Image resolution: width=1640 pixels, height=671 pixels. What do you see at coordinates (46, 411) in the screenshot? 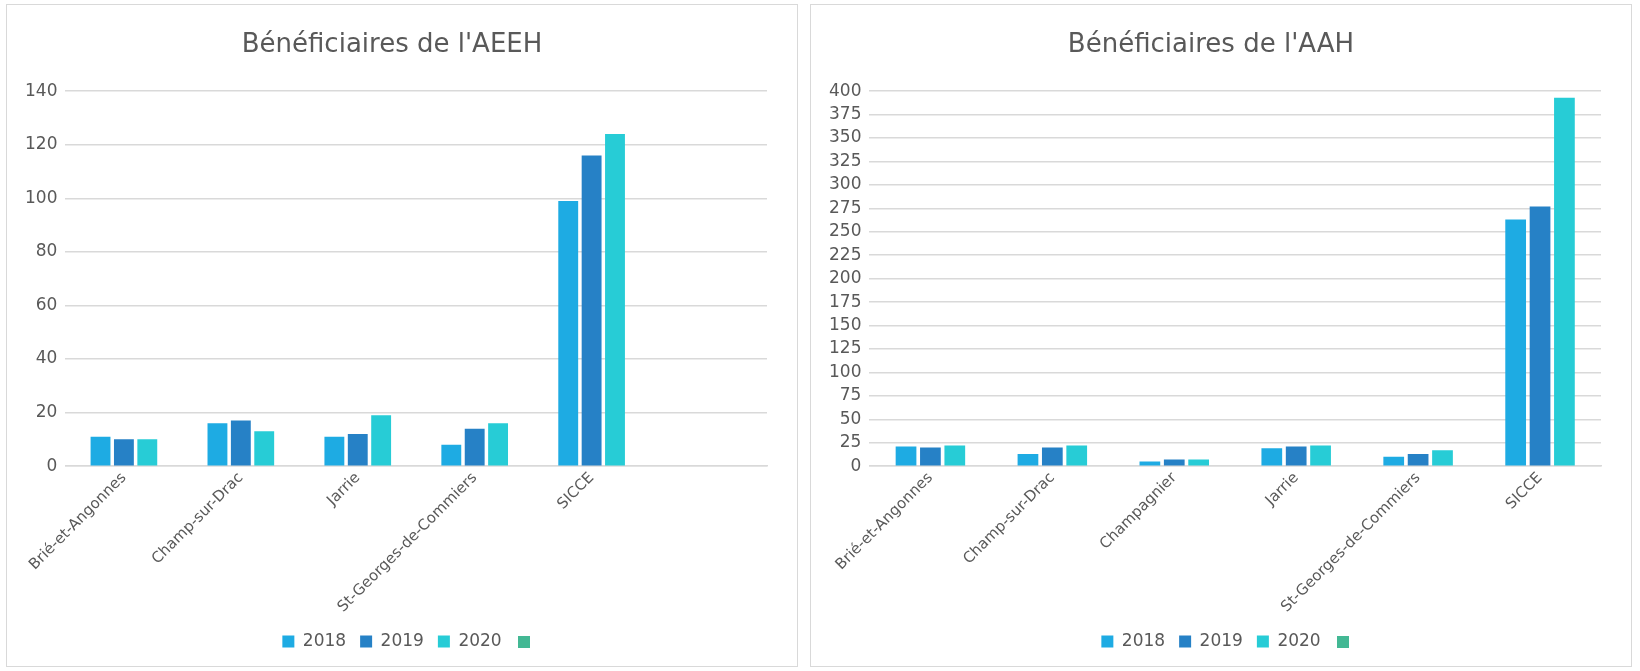
I see `y-tick-label: 20` at bounding box center [46, 411].